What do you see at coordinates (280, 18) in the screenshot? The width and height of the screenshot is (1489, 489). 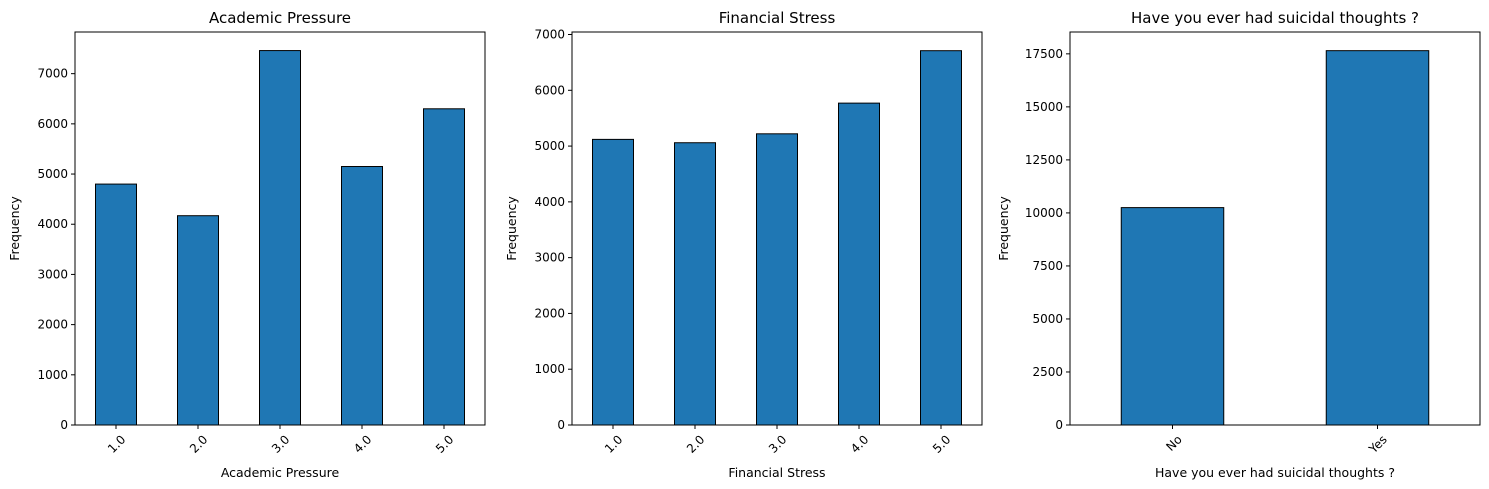 I see `chart-title: Academic Pressure` at bounding box center [280, 18].